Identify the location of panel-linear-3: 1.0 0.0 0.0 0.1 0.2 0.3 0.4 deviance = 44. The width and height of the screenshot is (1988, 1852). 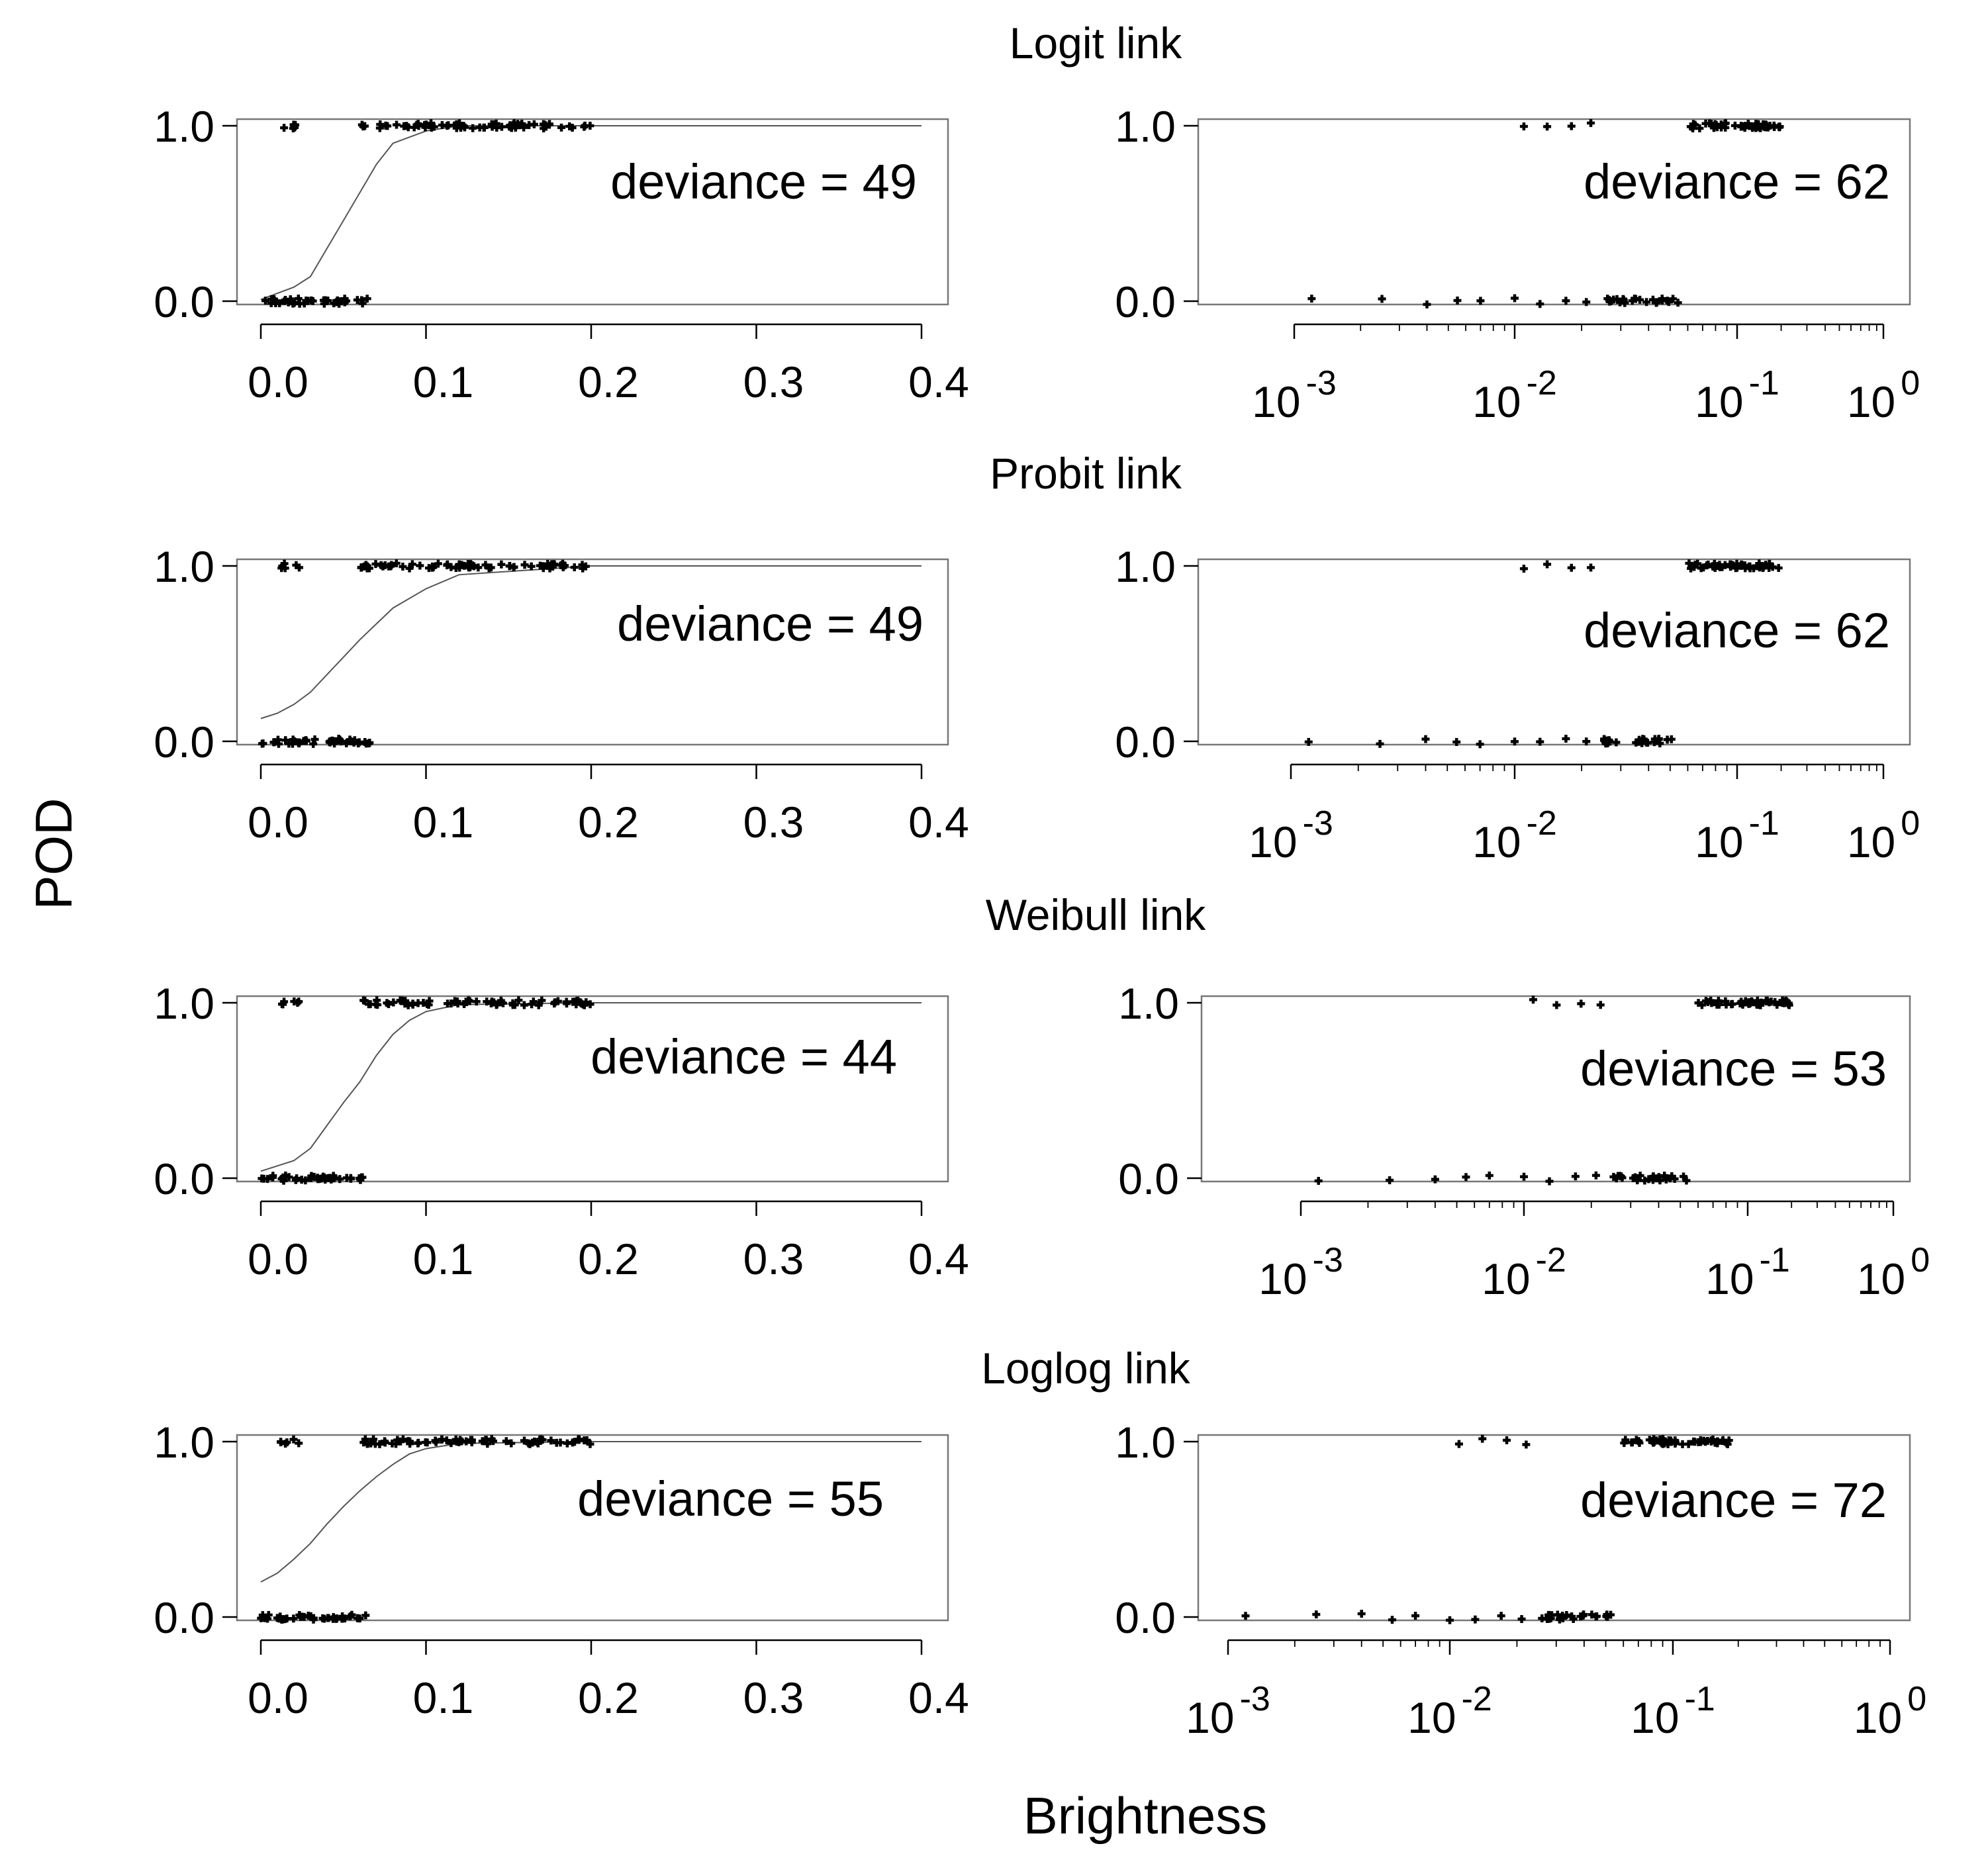
(561, 1131).